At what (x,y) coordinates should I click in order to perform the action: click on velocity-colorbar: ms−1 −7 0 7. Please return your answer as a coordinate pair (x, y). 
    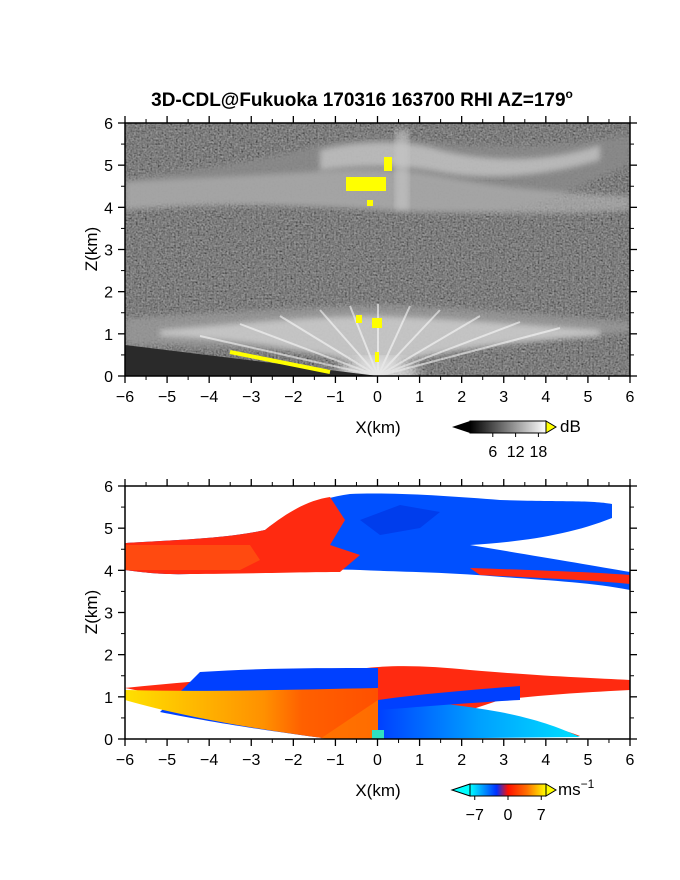
    Looking at the image, I should click on (522, 800).